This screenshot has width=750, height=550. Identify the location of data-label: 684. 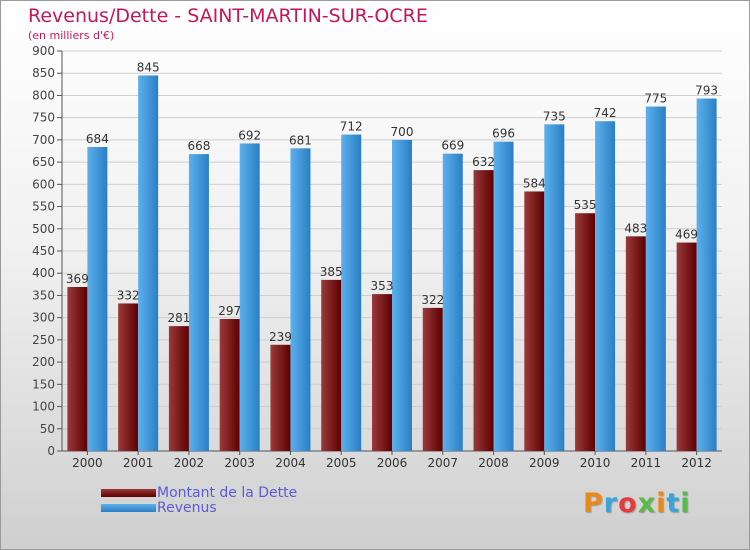
(97, 139).